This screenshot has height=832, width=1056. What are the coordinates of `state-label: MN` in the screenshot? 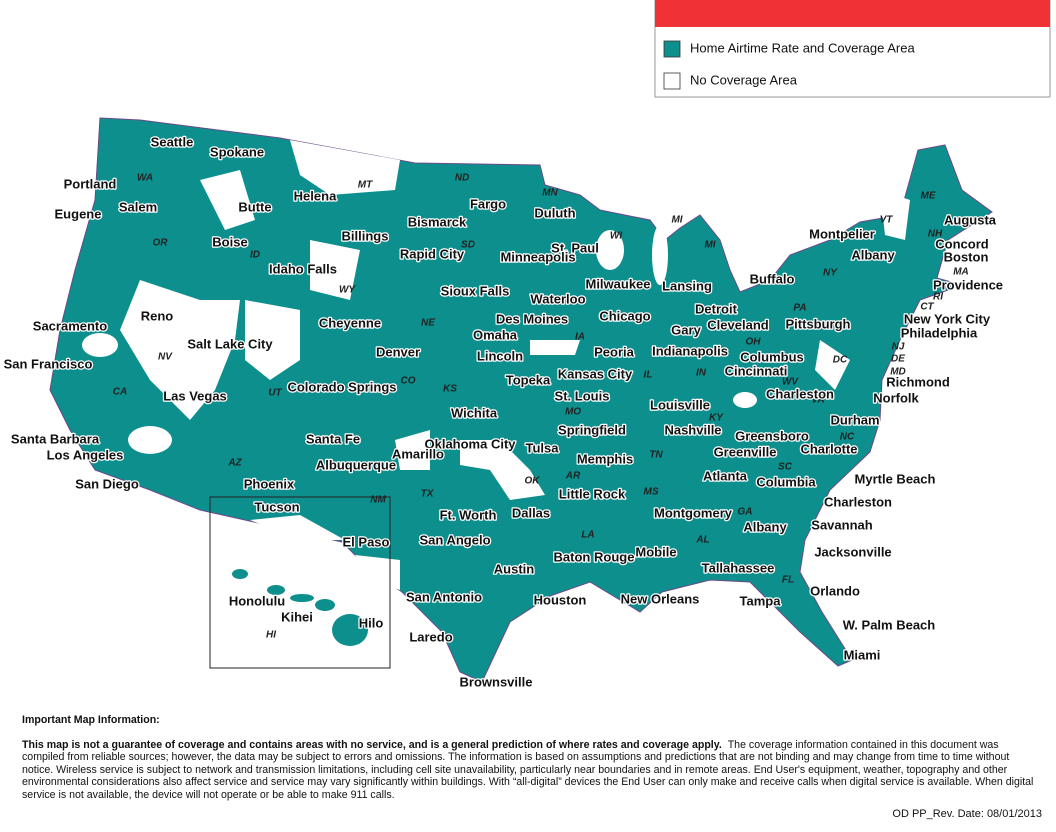 It's located at (550, 193).